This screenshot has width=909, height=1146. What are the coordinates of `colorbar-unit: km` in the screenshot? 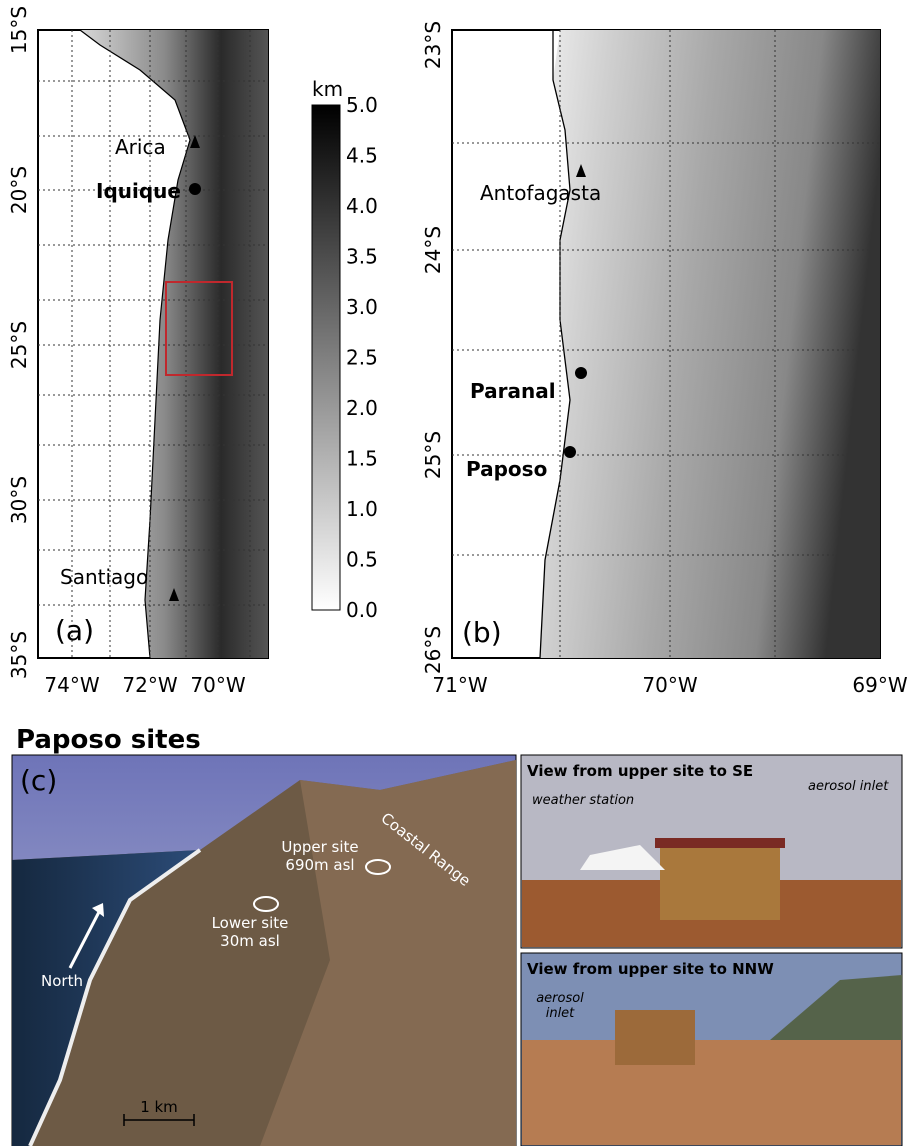 It's located at (327, 89).